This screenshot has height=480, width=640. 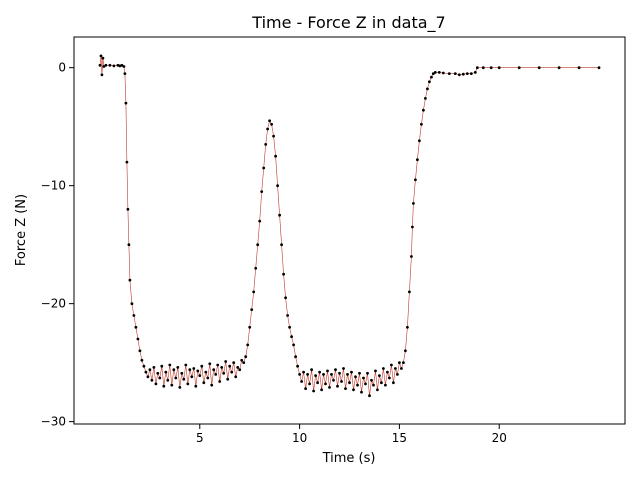 What do you see at coordinates (53, 422) in the screenshot?
I see `y-tick-label-3: −30` at bounding box center [53, 422].